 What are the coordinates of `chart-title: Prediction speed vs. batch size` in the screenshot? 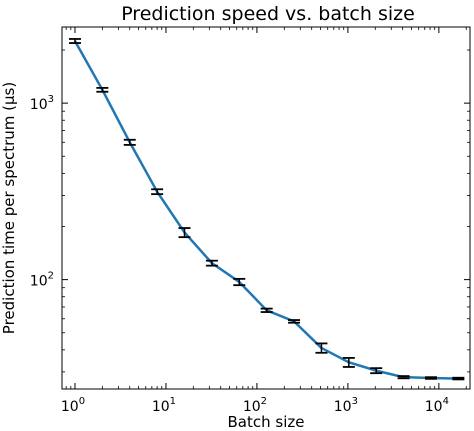 It's located at (268, 14).